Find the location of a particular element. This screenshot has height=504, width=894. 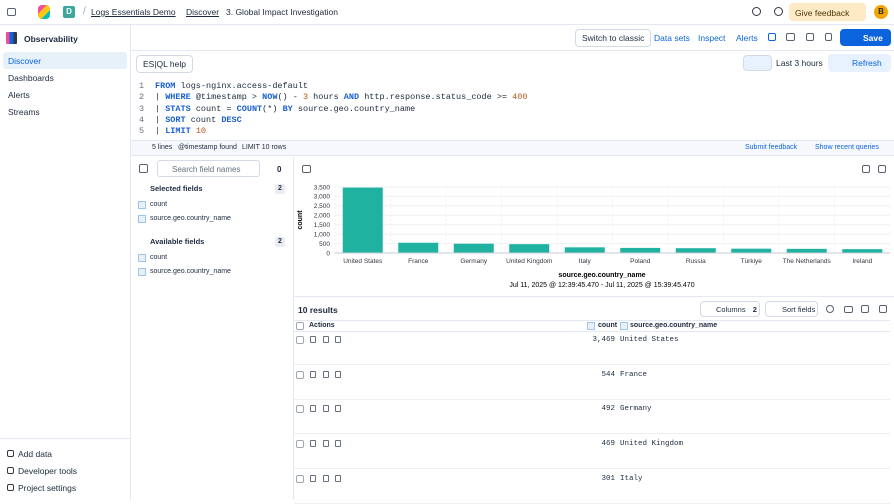

menu-toggle is located at coordinates (11, 12).